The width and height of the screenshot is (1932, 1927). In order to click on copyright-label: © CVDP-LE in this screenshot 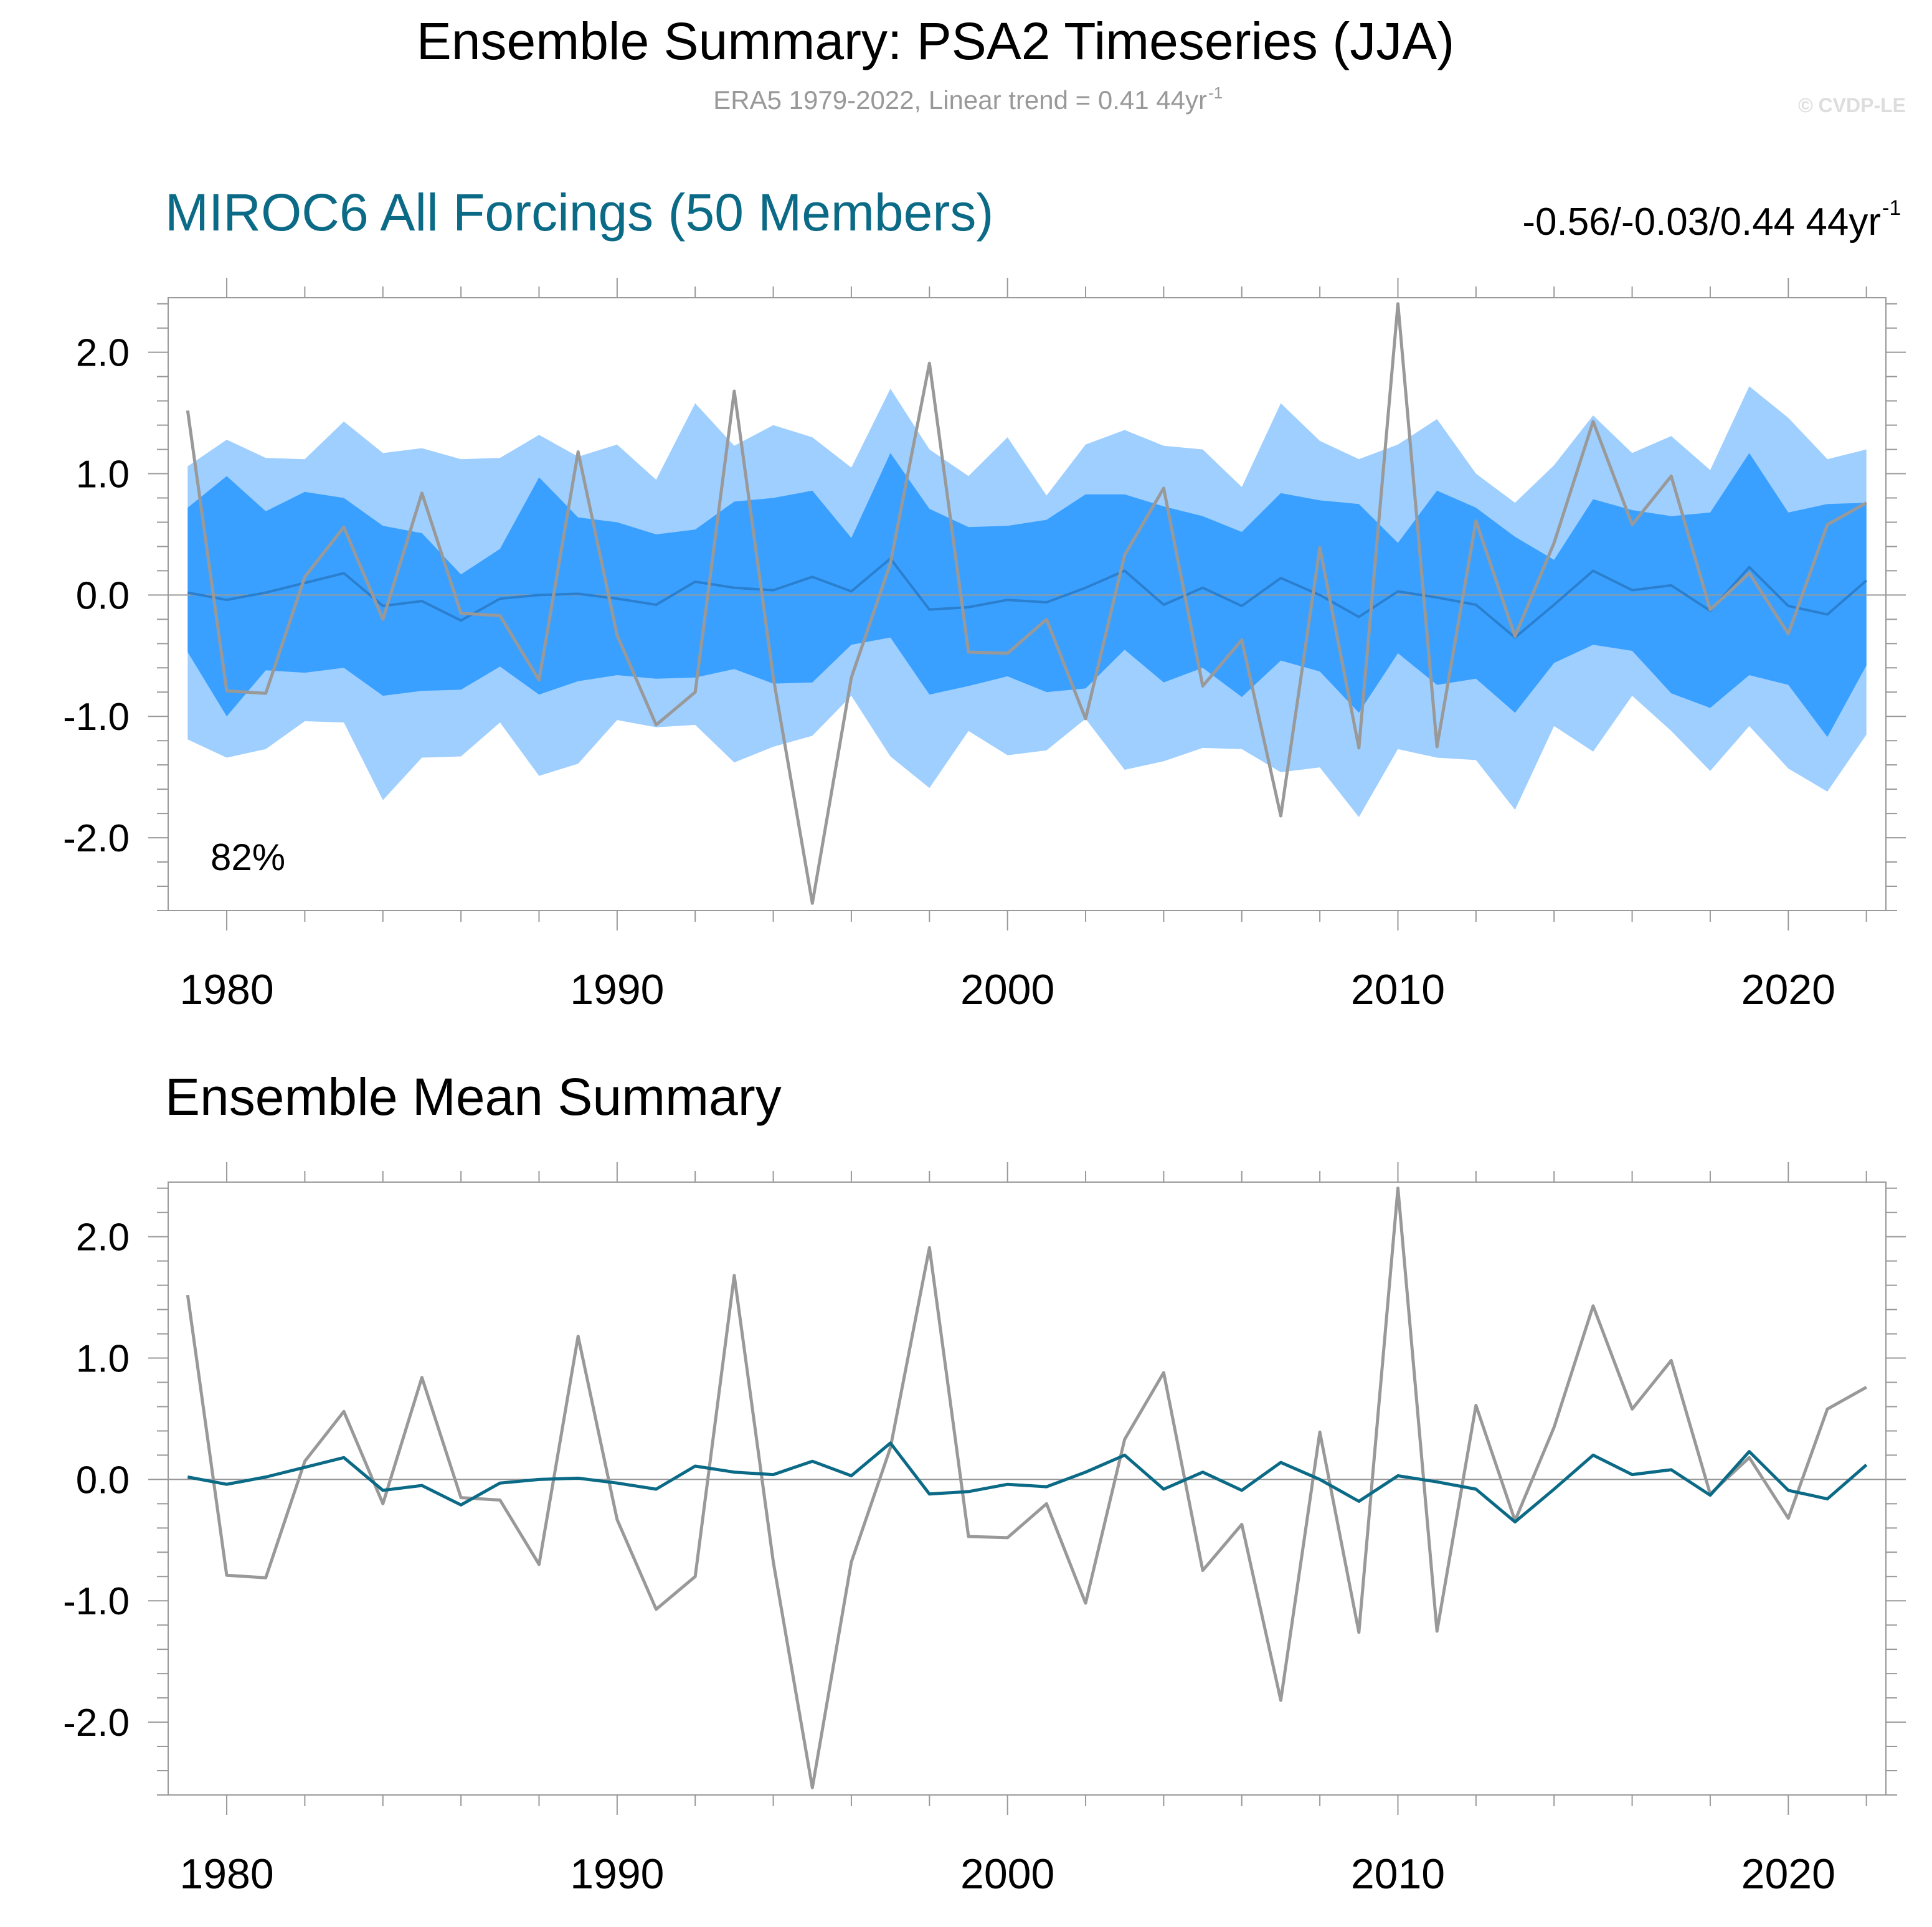, I will do `click(1852, 105)`.